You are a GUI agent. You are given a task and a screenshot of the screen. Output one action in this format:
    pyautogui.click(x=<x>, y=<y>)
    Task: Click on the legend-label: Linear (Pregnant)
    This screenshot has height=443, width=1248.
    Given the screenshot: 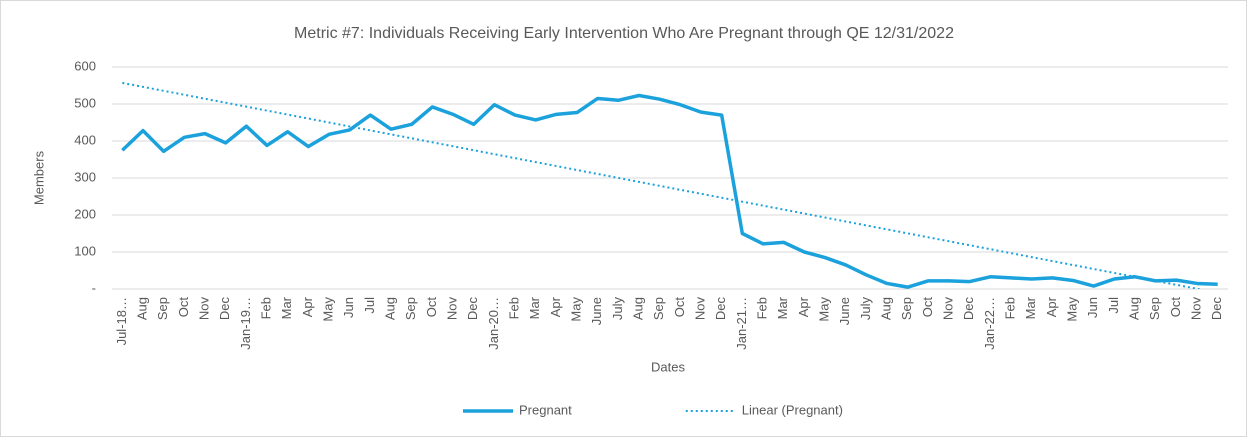 What is the action you would take?
    pyautogui.click(x=792, y=409)
    